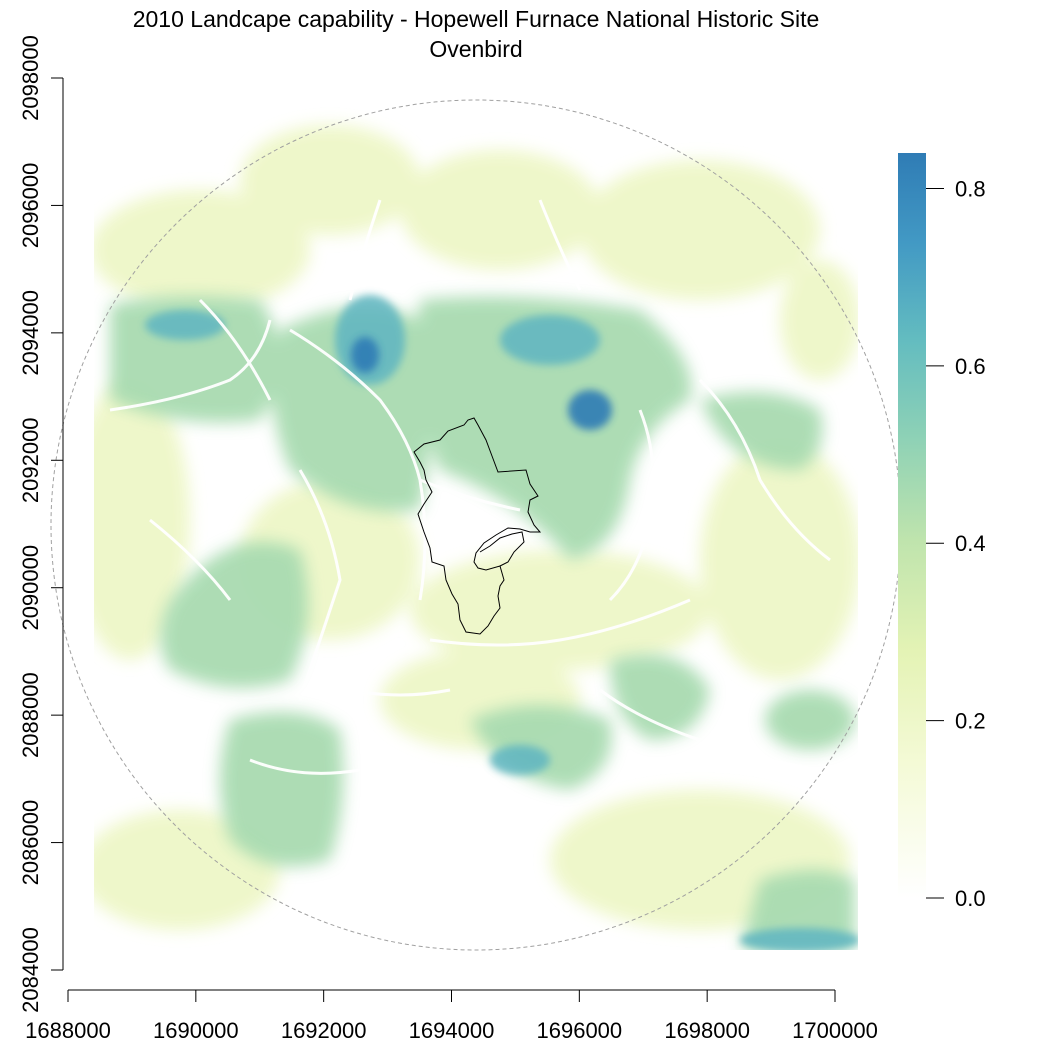  I want to click on y-tick-label: 2090000, so click(30, 588).